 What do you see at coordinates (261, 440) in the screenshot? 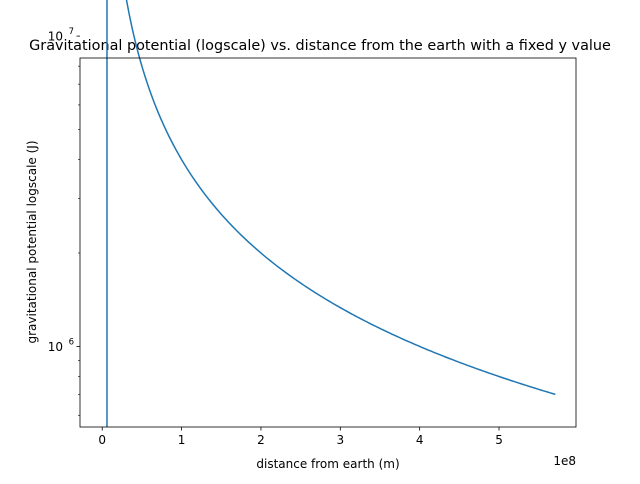
I see `x-tick-label: 2` at bounding box center [261, 440].